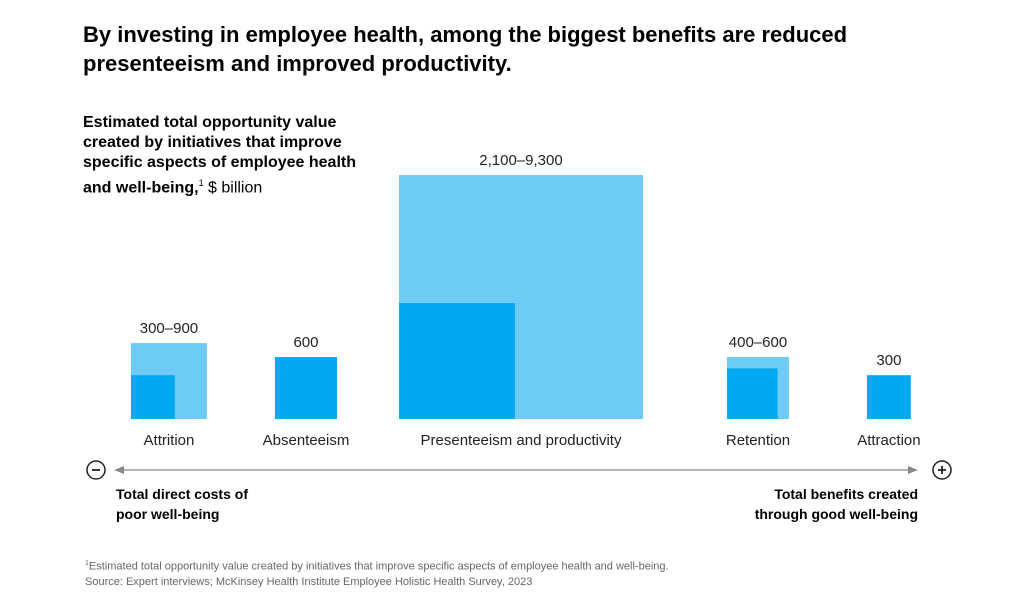 The image size is (1024, 594). Describe the element at coordinates (169, 440) in the screenshot. I see `category-label: Attrition` at that location.